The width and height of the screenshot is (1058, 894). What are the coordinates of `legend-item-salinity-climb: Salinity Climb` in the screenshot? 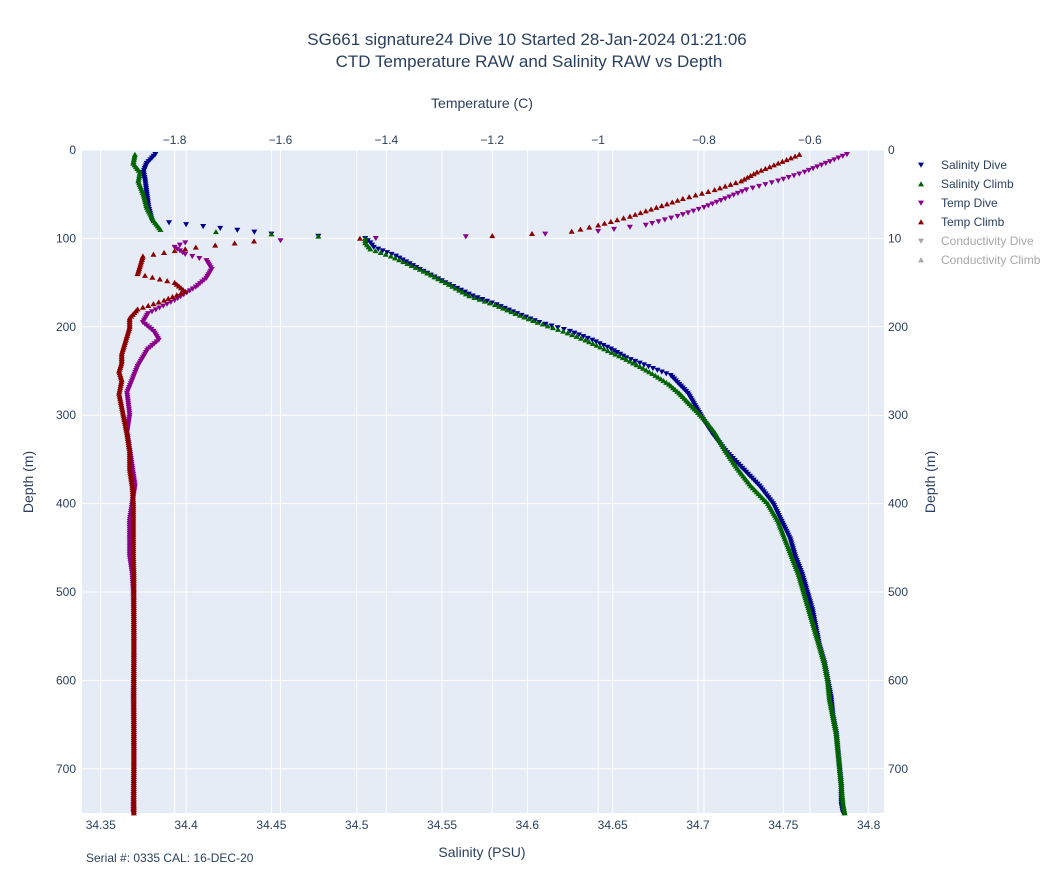 It's located at (966, 184).